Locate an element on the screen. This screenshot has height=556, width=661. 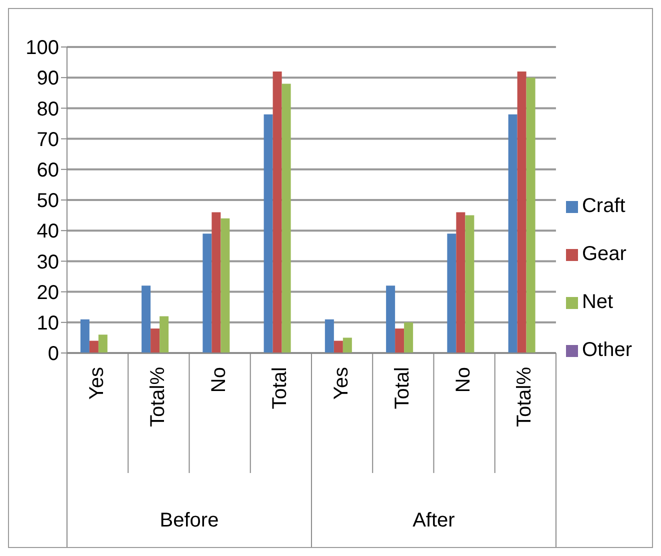
y-tick-label: 30 is located at coordinates (47, 262).